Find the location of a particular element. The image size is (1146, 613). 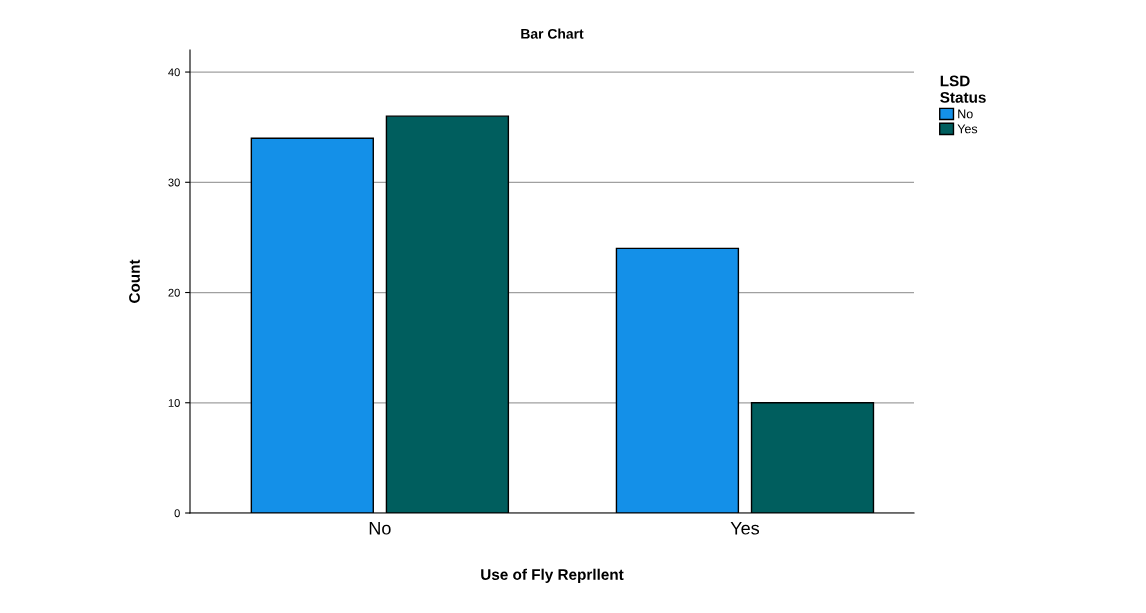

legend-label: Yes is located at coordinates (967, 129).